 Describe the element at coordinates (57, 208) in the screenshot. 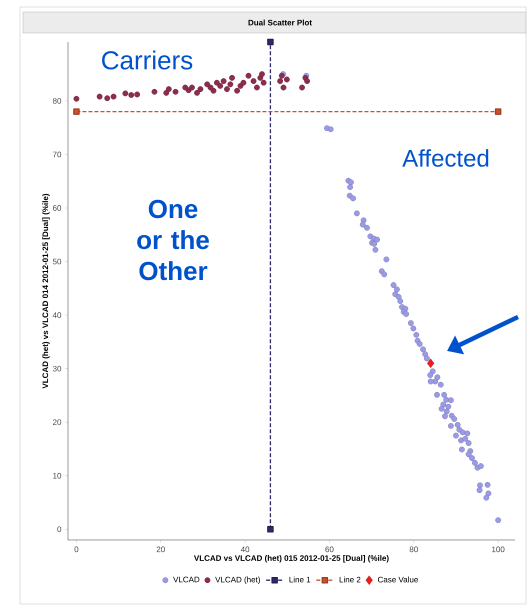

I see `y-tick-label: 60` at that location.